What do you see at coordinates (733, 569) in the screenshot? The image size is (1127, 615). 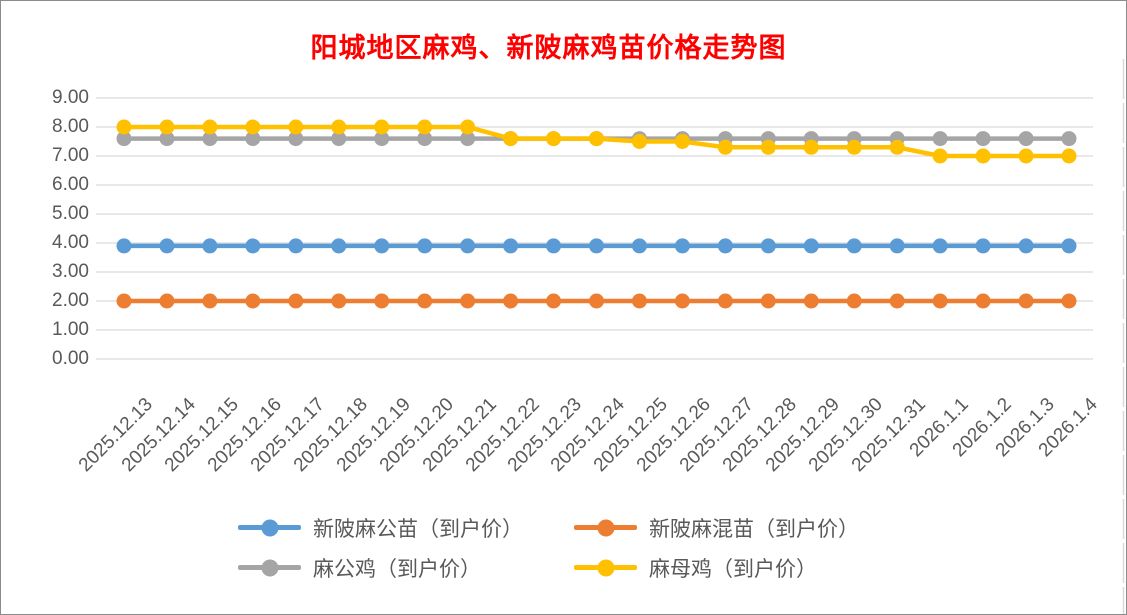 I see `legend-label: 麻母鸡（到户价）` at bounding box center [733, 569].